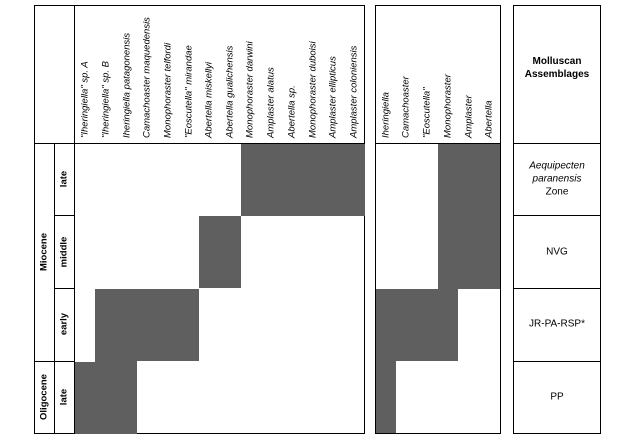 Image resolution: width=618 pixels, height=442 pixels. Describe the element at coordinates (64, 215) in the screenshot. I see `late-middle-boundary` at that location.